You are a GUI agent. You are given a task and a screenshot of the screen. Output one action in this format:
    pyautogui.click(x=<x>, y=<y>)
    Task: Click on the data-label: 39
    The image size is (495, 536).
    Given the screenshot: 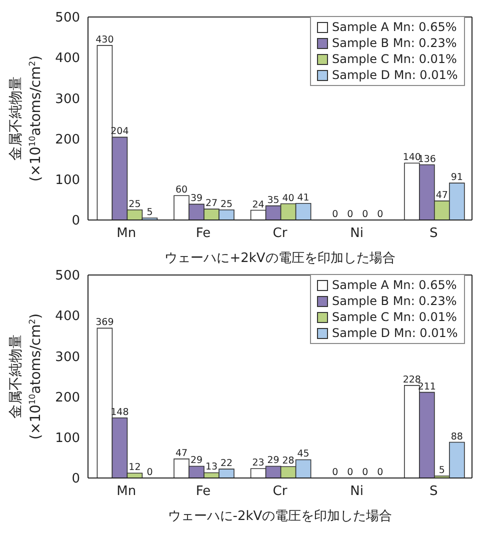 What is the action you would take?
    pyautogui.click(x=196, y=198)
    